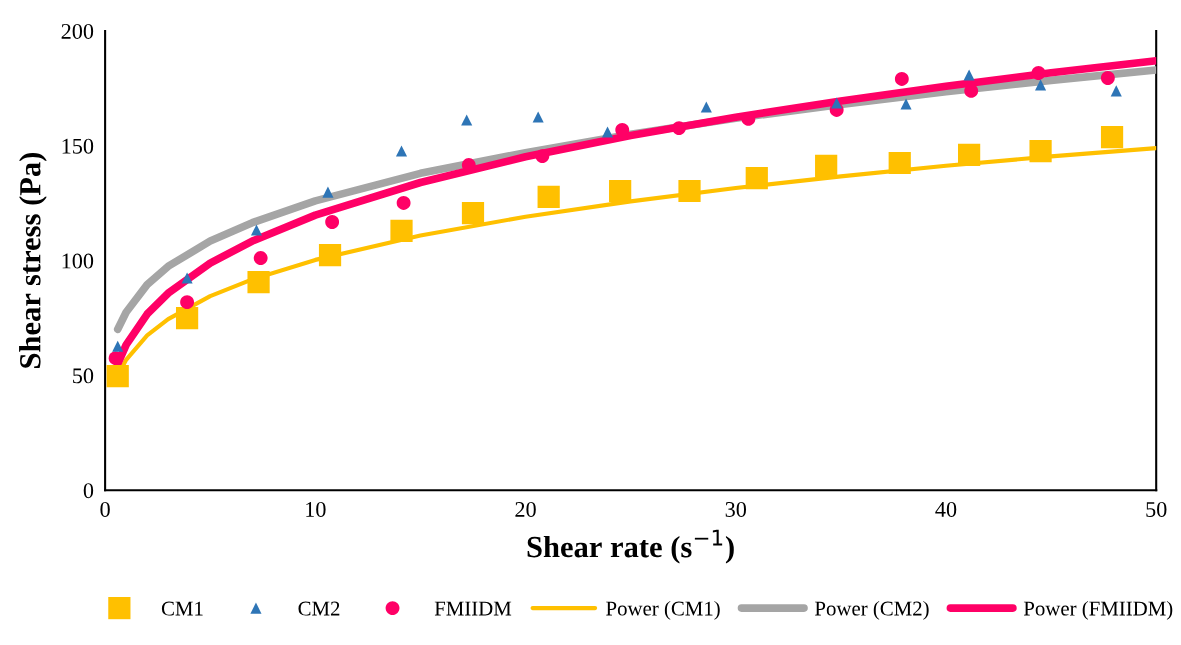  What do you see at coordinates (105, 509) in the screenshot?
I see `x-tick-label: 0` at bounding box center [105, 509].